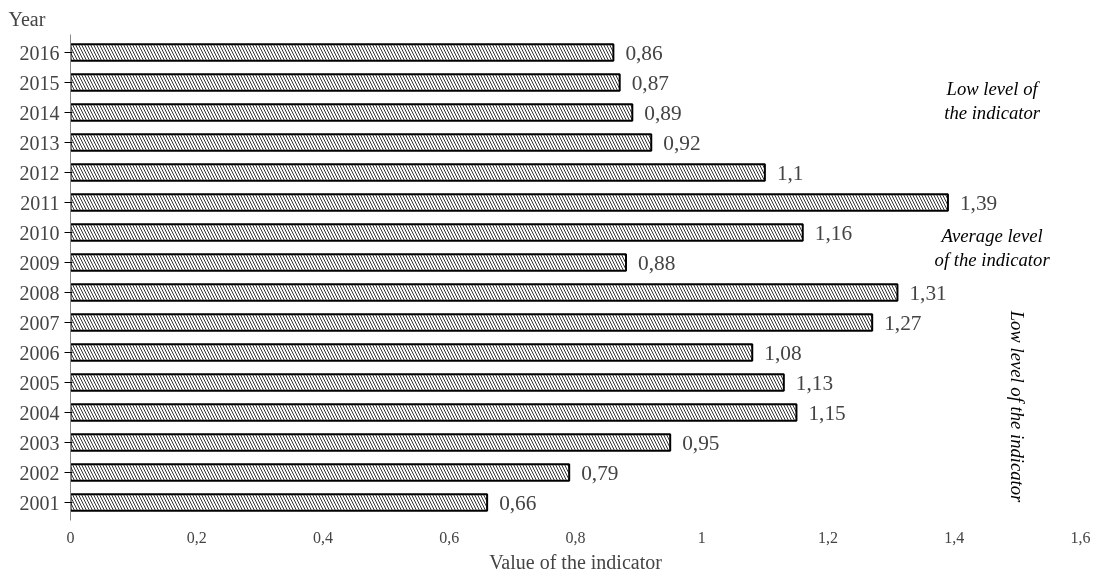 Image resolution: width=1110 pixels, height=583 pixels. What do you see at coordinates (39, 142) in the screenshot?
I see `y-tick-label: 2013` at bounding box center [39, 142].